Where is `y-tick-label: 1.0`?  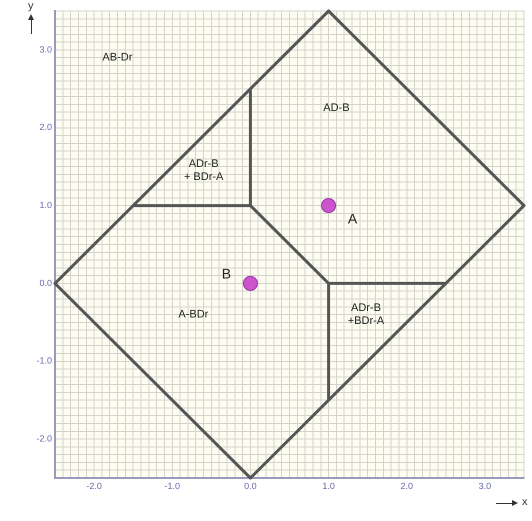
y-tick-label: 1.0 is located at coordinates (45, 205).